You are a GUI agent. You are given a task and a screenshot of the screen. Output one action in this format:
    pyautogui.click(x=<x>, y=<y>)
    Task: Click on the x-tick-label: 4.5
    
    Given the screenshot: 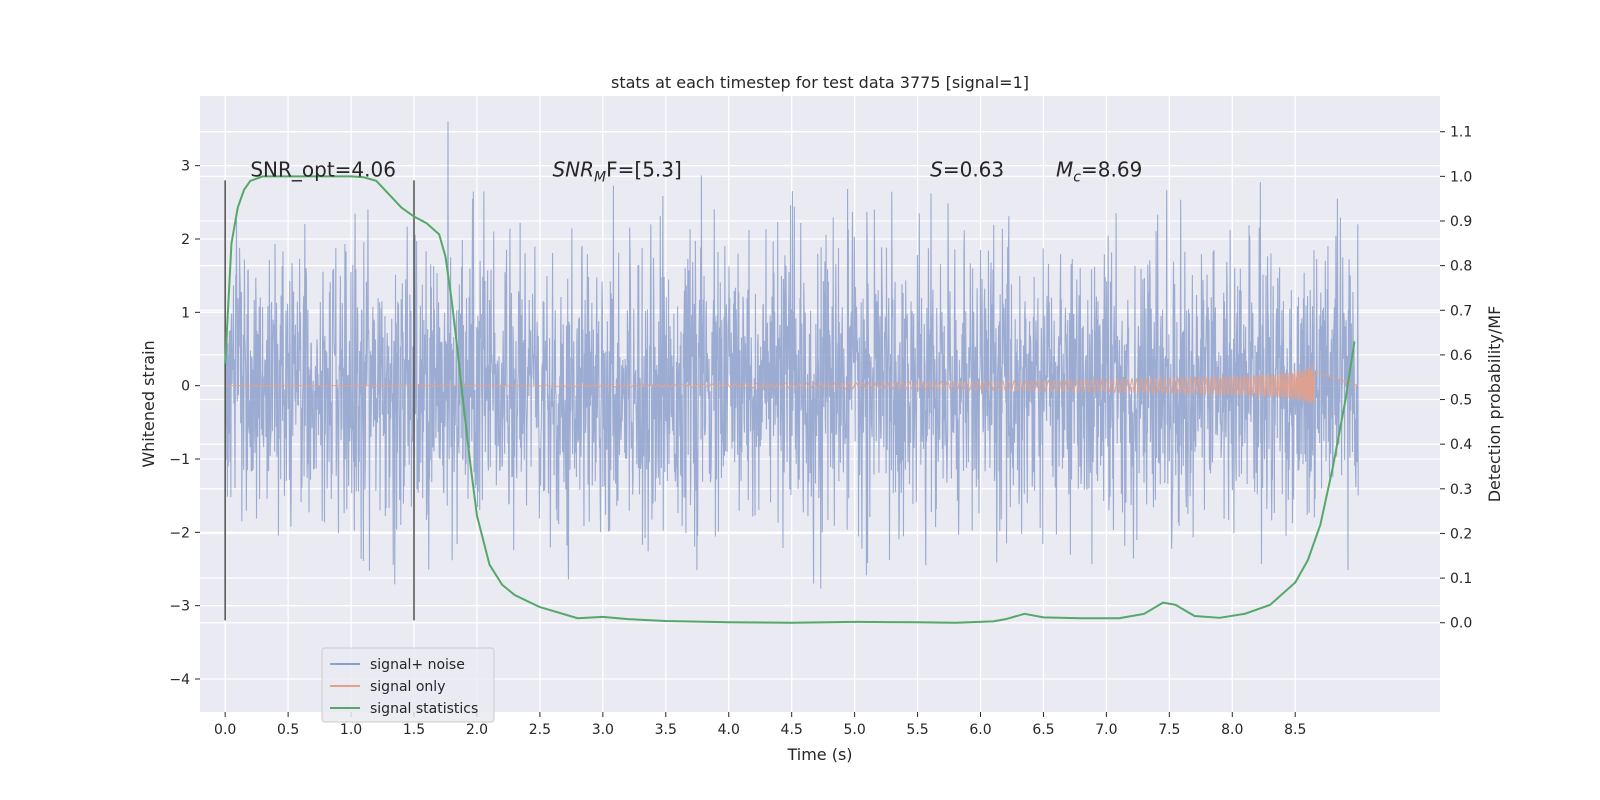 What is the action you would take?
    pyautogui.click(x=792, y=730)
    